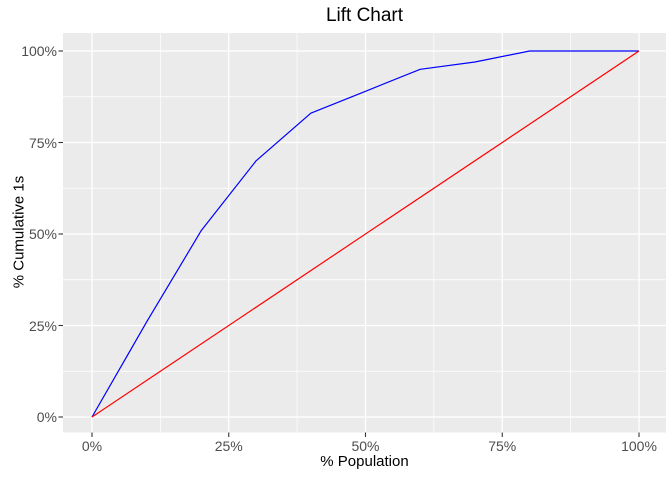  What do you see at coordinates (42, 142) in the screenshot?
I see `y-tick-label: 75%` at bounding box center [42, 142].